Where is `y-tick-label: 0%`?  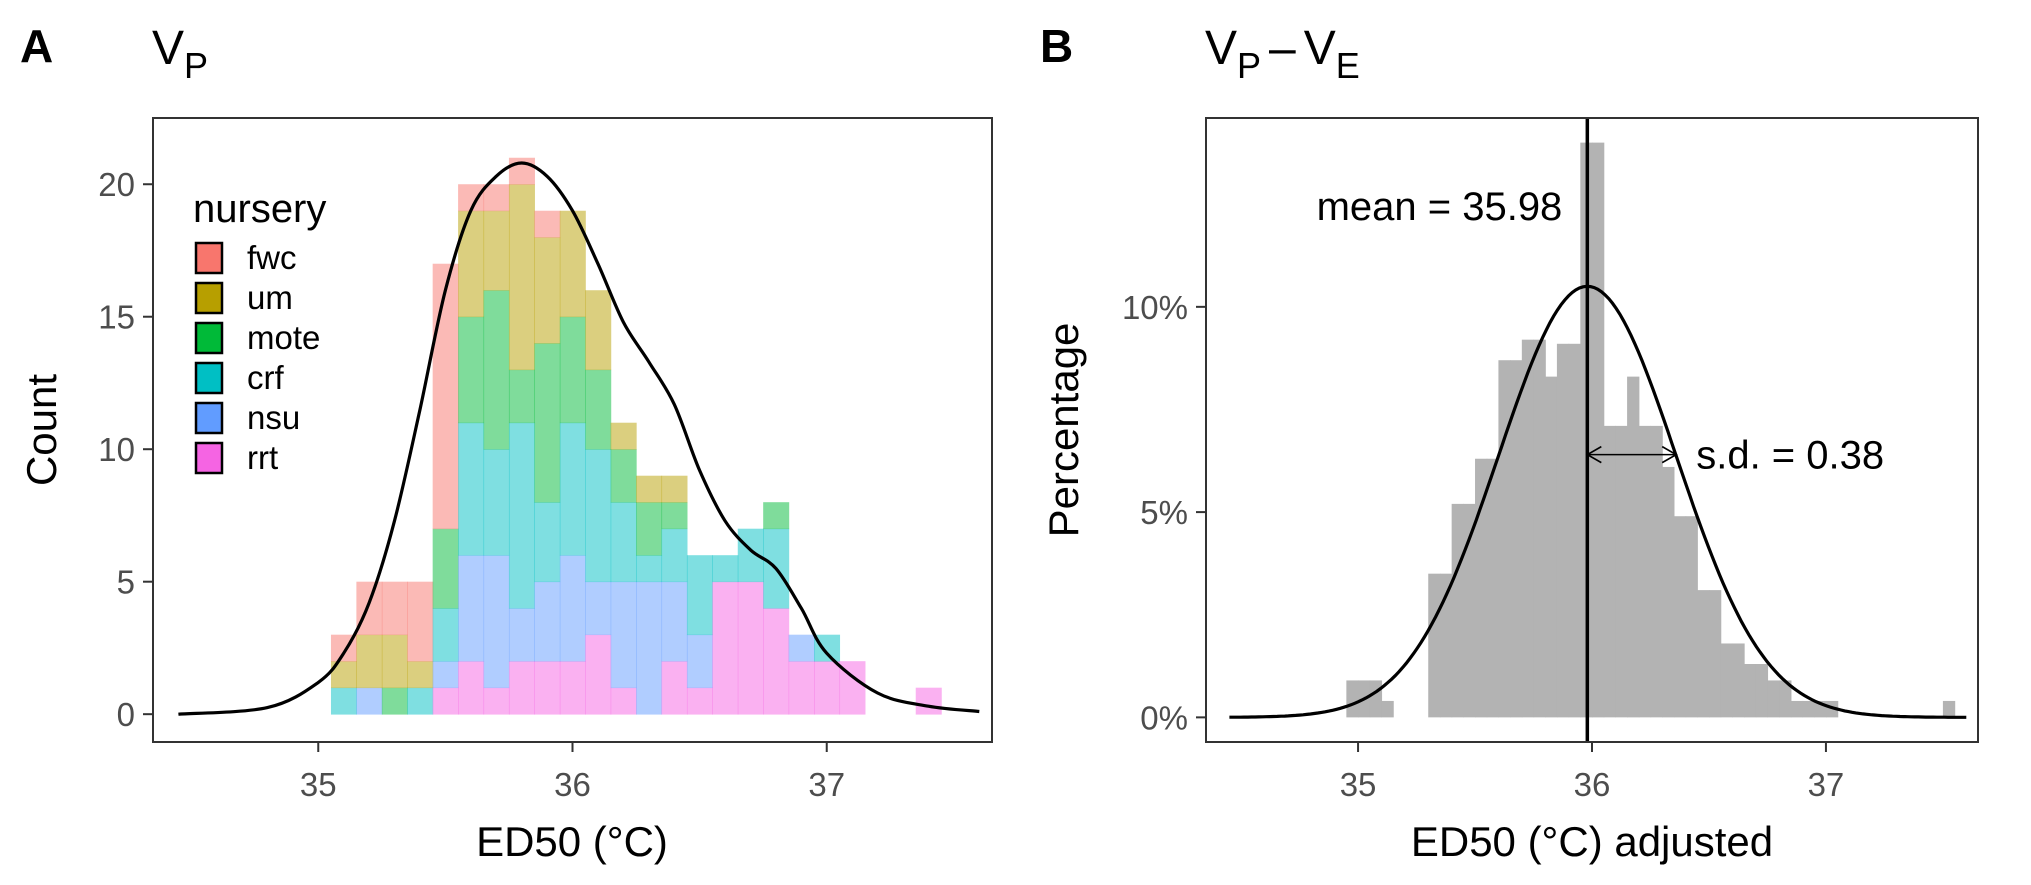 y-tick-label: 0% is located at coordinates (1164, 717).